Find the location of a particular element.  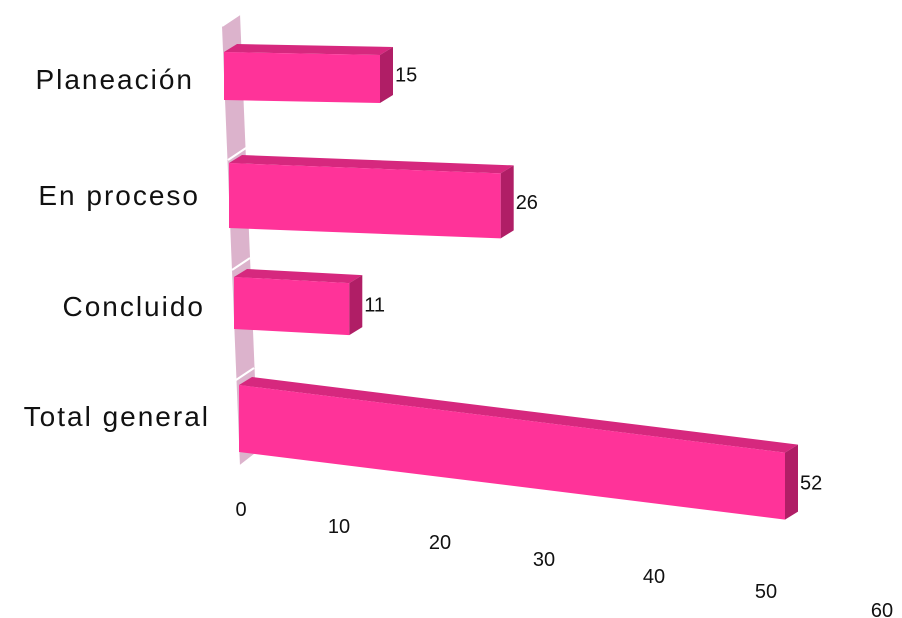

x-tick-label: 10 is located at coordinates (339, 527).